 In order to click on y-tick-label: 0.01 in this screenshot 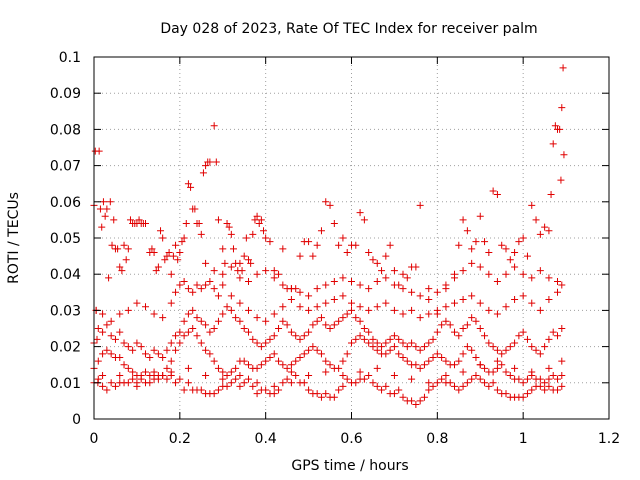, I will do `click(65, 384)`.